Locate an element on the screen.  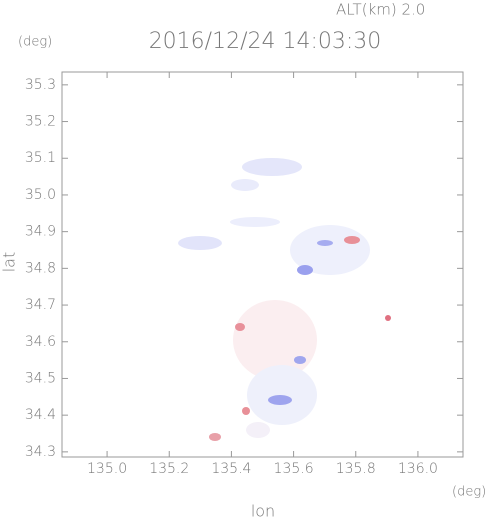
x-axis-label: lon is located at coordinates (263, 511).